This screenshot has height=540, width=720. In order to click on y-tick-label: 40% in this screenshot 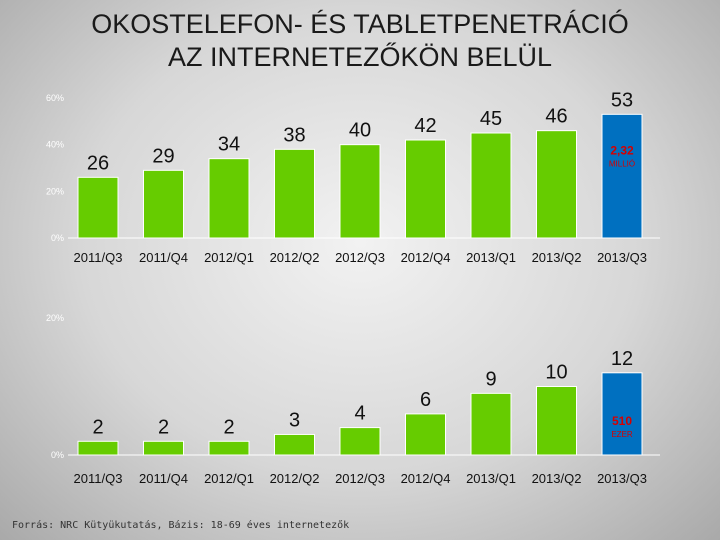, I will do `click(55, 145)`.